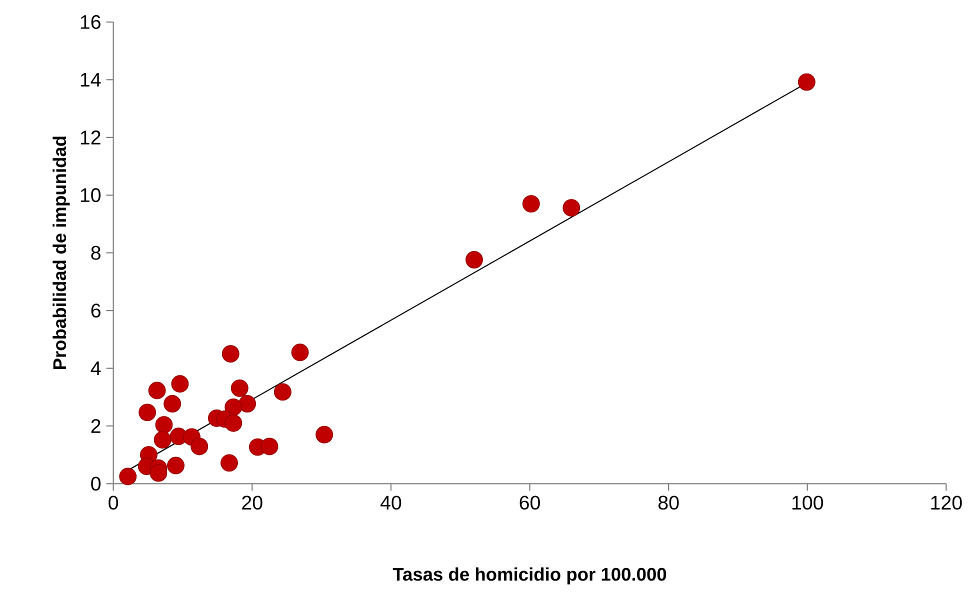 This screenshot has width=969, height=593. I want to click on x-tick-label: 40, so click(391, 503).